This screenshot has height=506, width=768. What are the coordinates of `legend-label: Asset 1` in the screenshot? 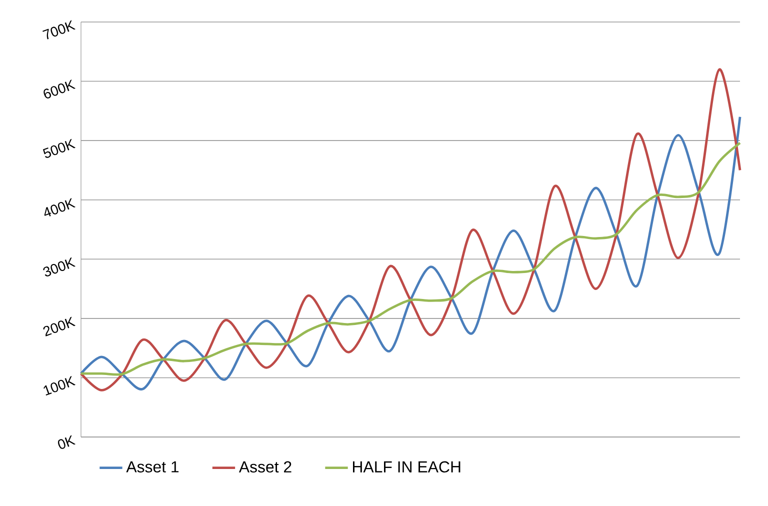 It's located at (152, 466).